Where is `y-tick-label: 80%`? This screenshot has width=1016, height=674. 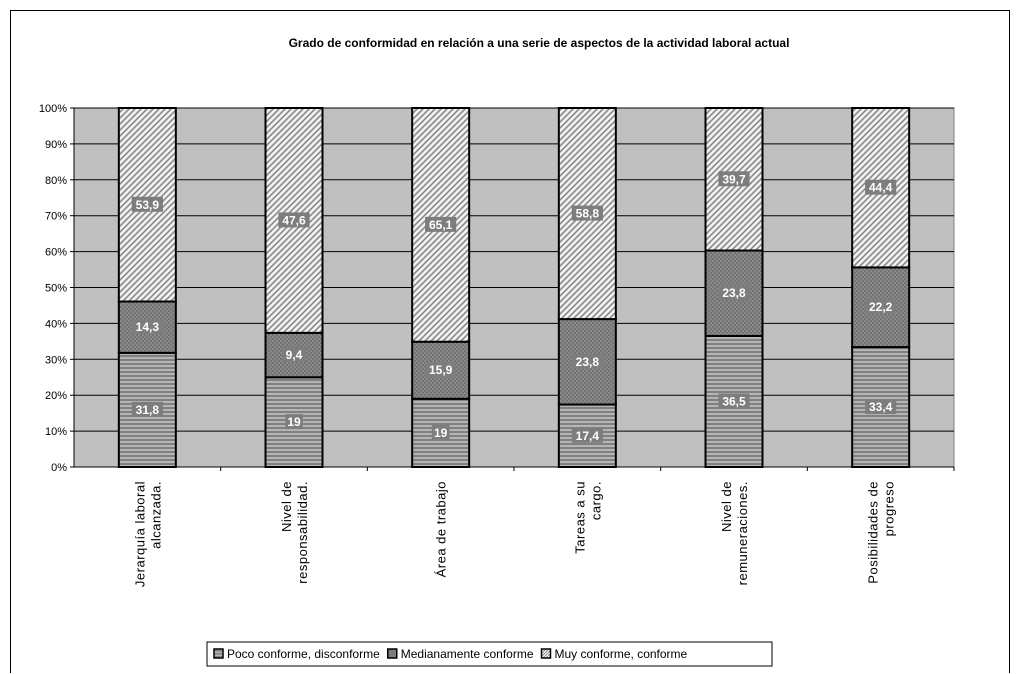
y-tick-label: 80% is located at coordinates (56, 181).